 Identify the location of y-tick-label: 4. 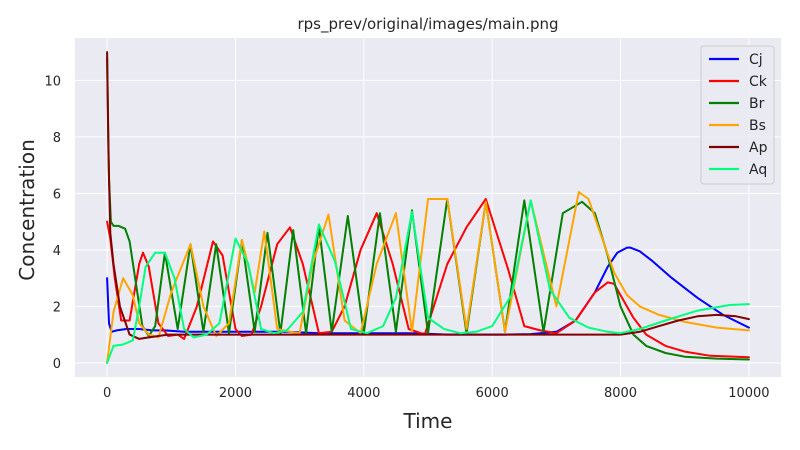
(57, 251).